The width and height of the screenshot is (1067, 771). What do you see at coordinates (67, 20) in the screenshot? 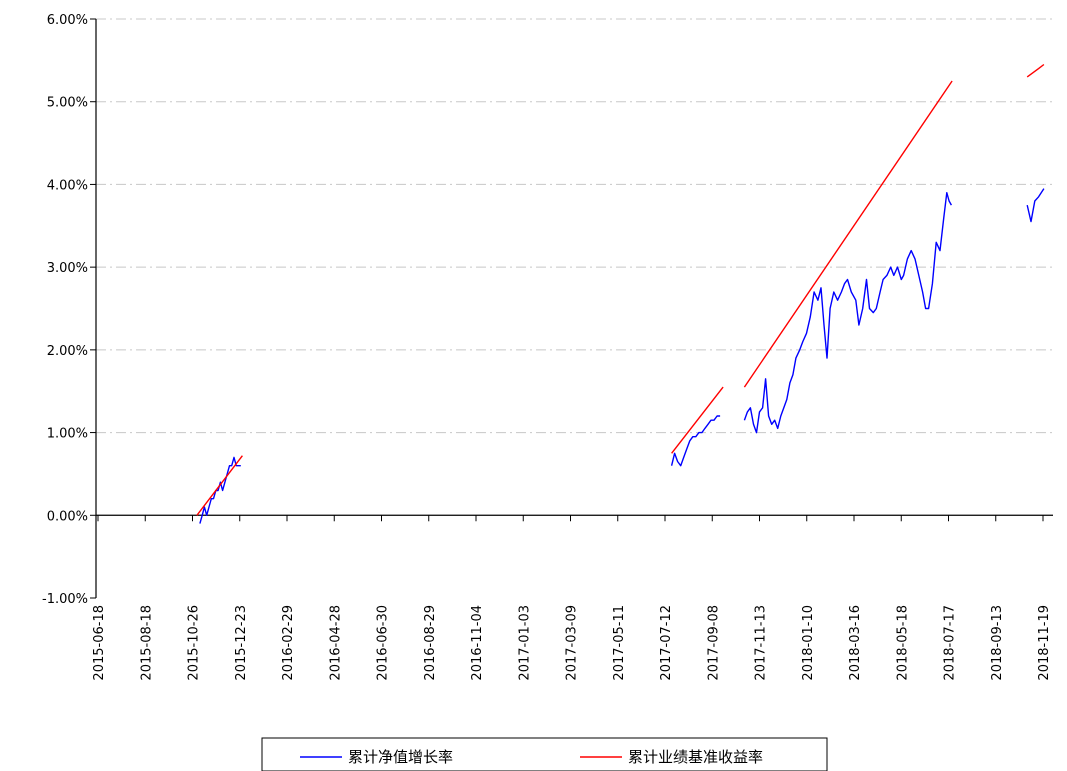
I see `y-tick-label: 6.00%` at bounding box center [67, 20].